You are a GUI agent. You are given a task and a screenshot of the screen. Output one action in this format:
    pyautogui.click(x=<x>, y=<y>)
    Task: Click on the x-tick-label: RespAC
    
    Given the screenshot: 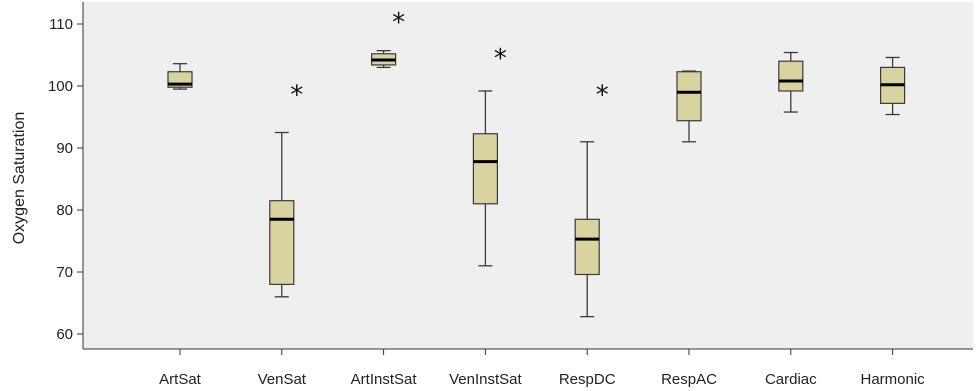 What is the action you would take?
    pyautogui.click(x=689, y=379)
    